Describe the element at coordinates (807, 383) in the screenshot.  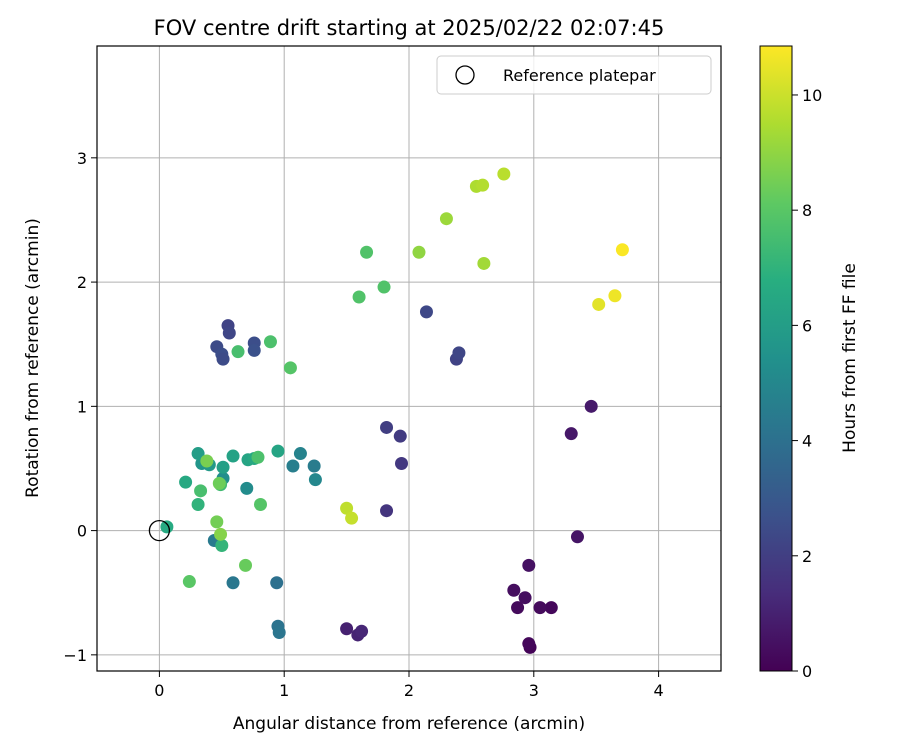
I see `colorbar-ticks: 0 2 4 6 8 10` at that location.